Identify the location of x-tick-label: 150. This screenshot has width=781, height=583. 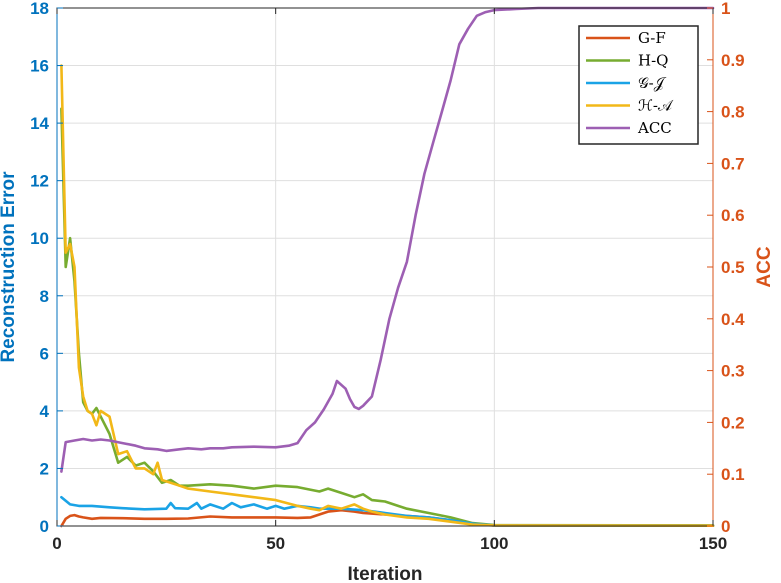
(713, 543).